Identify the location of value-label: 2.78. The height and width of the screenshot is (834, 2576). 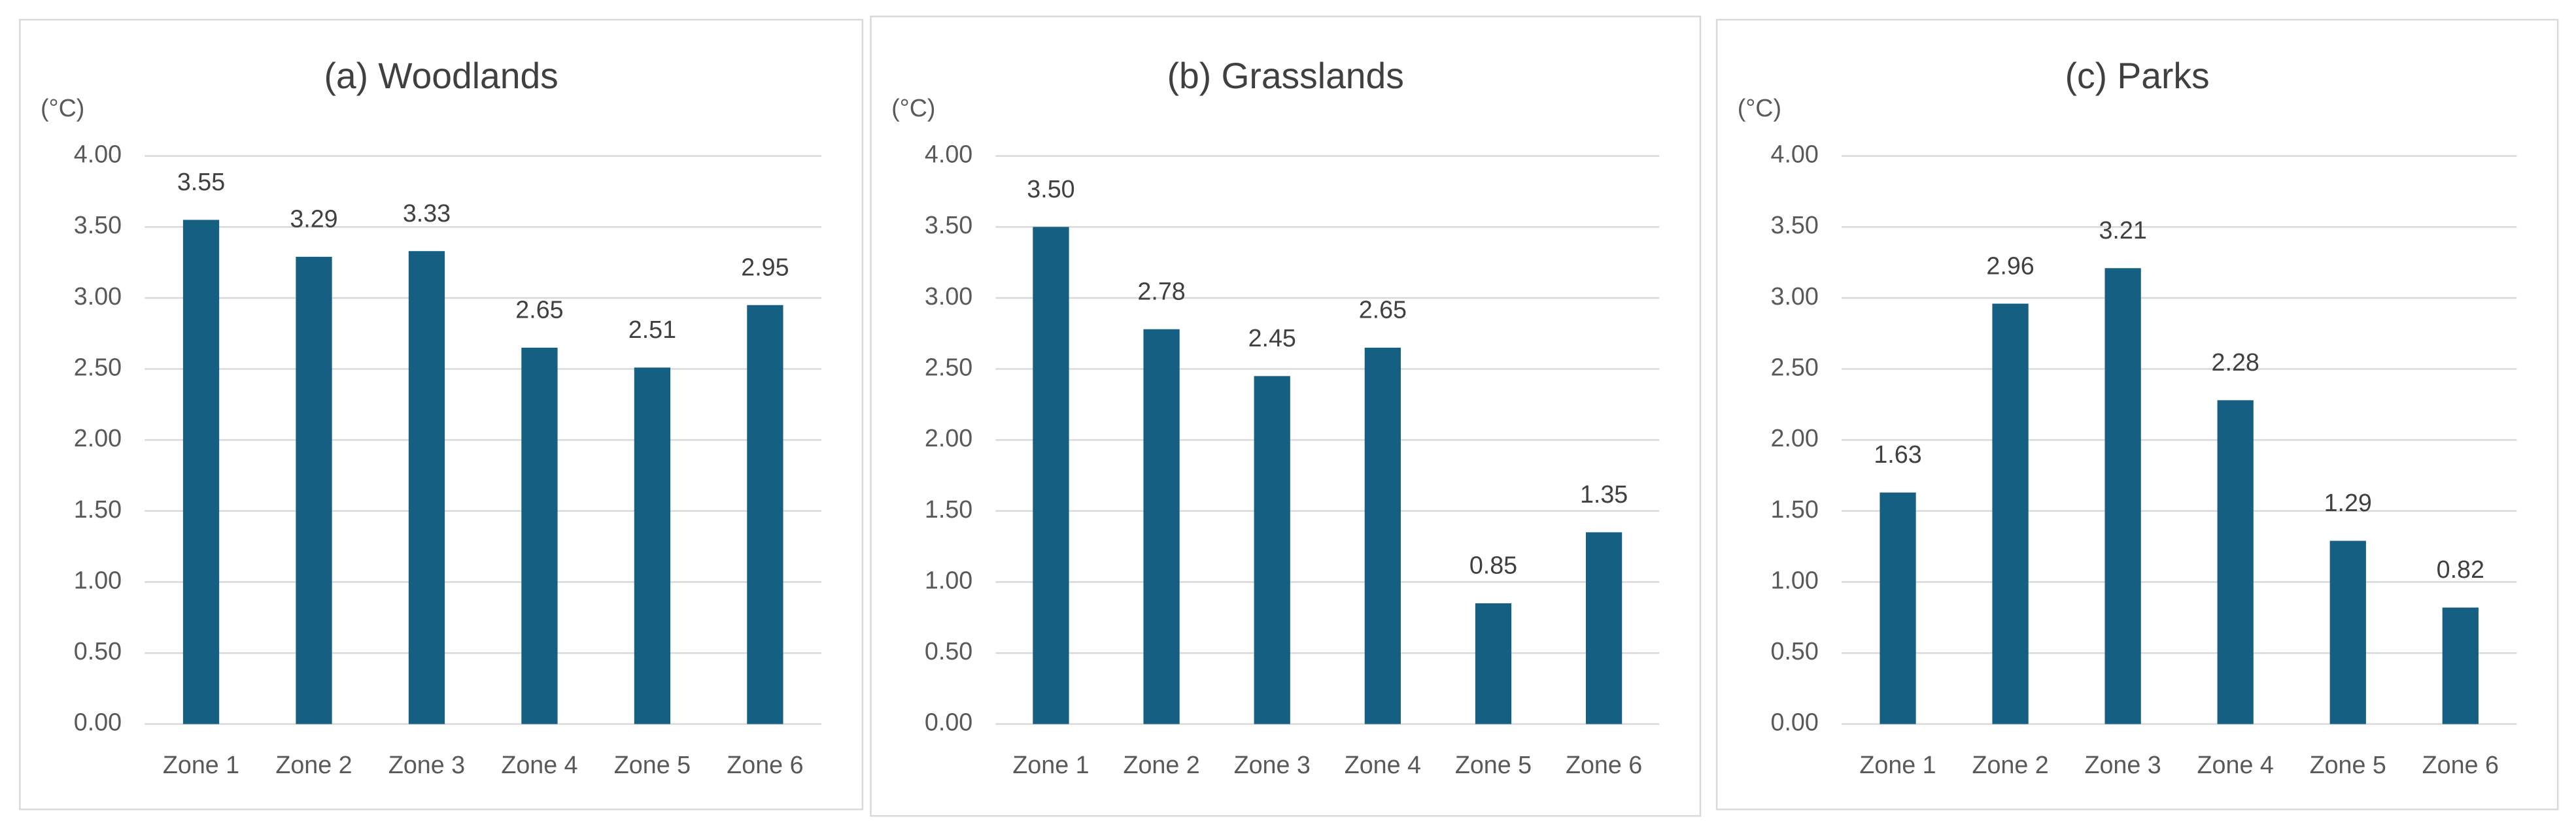
(1161, 291).